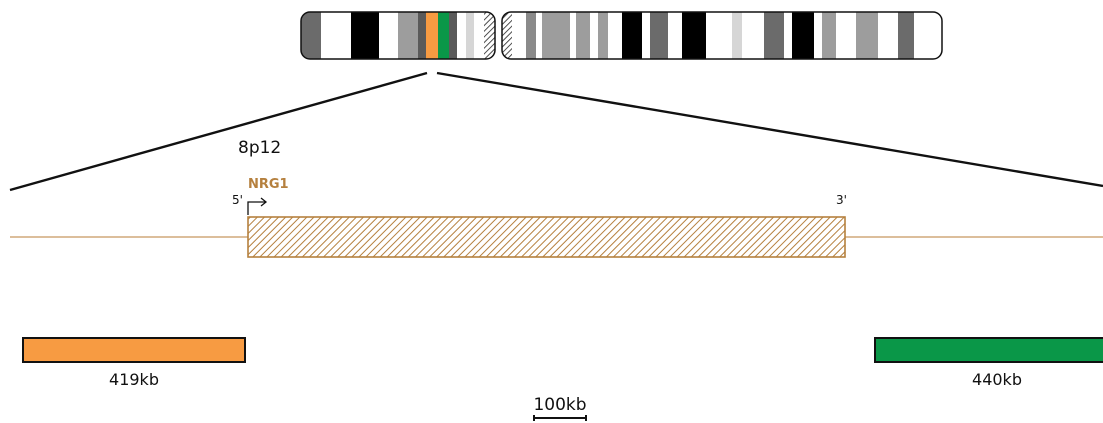  What do you see at coordinates (841, 200) in the screenshot?
I see `three-prime-label: 3'` at bounding box center [841, 200].